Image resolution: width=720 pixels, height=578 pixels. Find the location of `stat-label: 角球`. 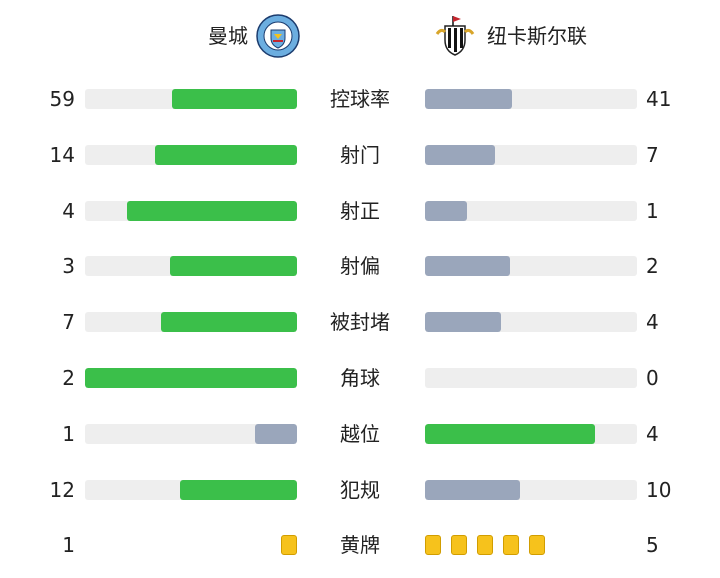

stat-label: 角球 is located at coordinates (360, 378).